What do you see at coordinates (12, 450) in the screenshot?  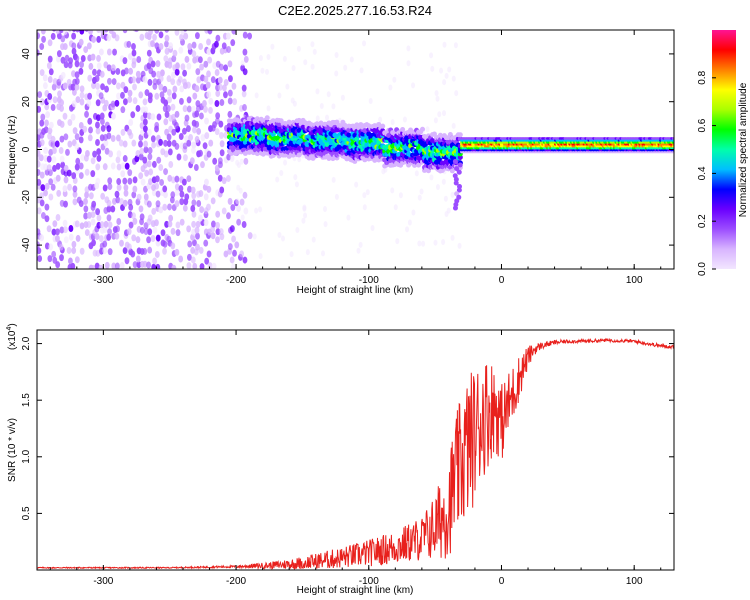 I see `snr-y-label: SNR (10 * v/v)` at bounding box center [12, 450].